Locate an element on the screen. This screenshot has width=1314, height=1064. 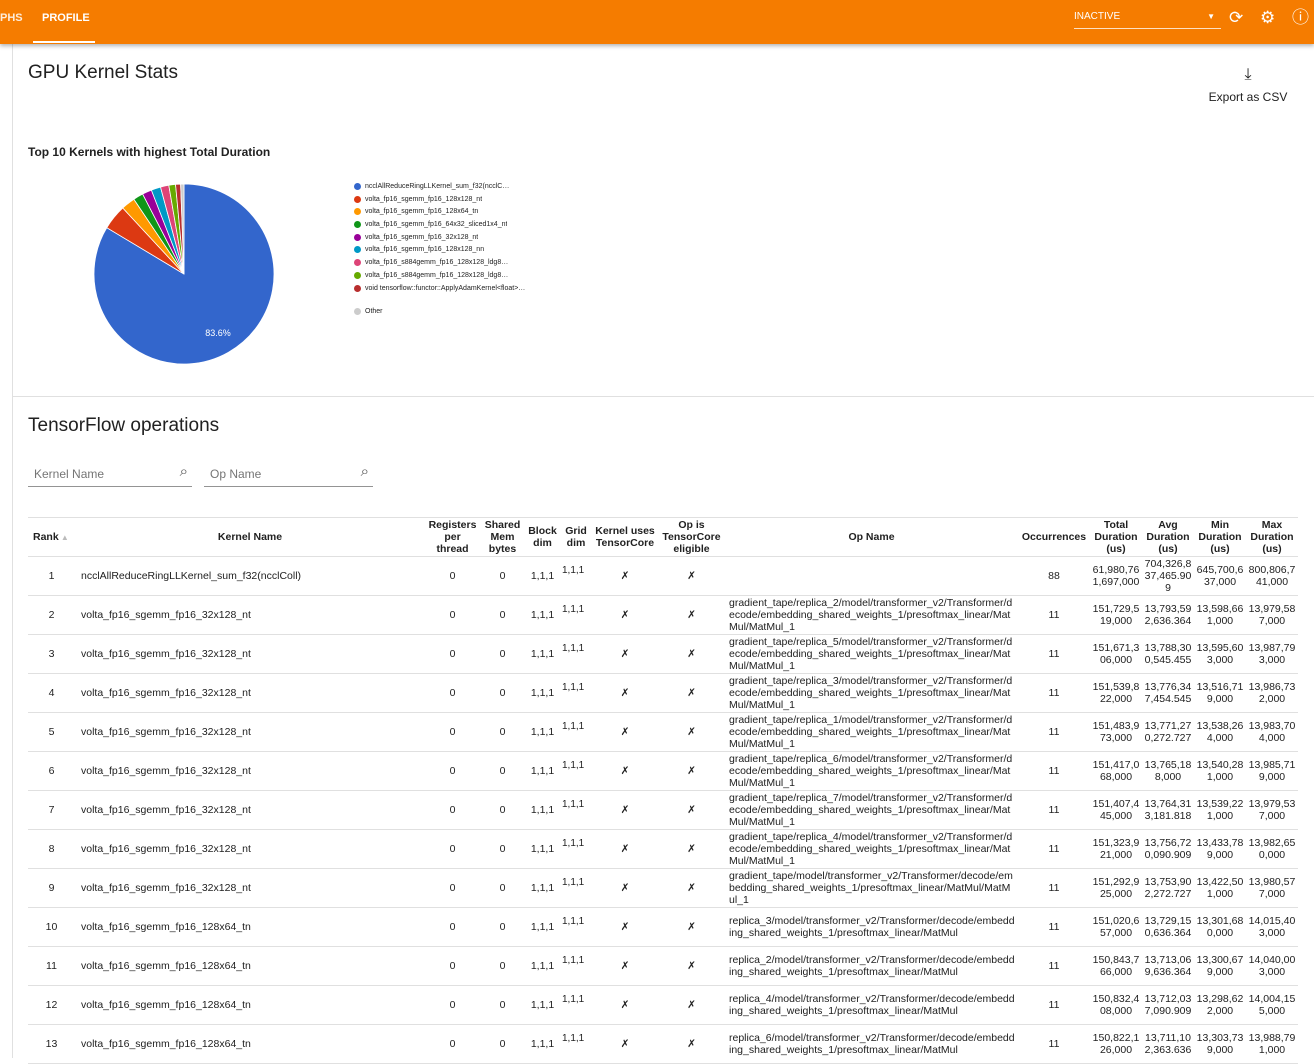
legend-swatch is located at coordinates (357, 311).